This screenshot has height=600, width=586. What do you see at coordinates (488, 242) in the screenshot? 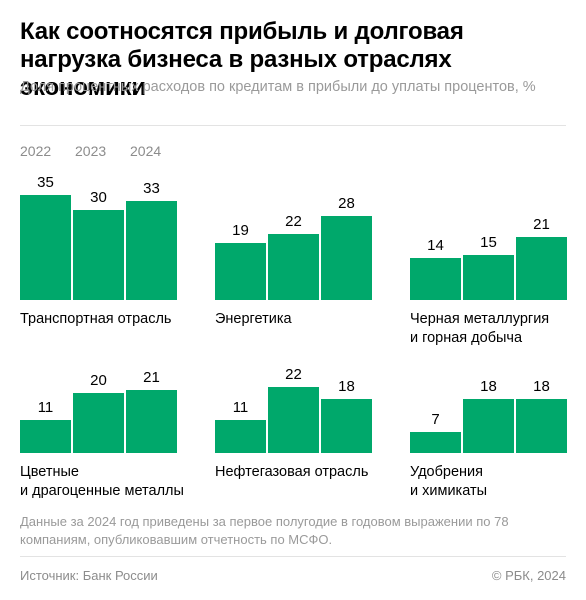
I see `bar-value-label: 15` at bounding box center [488, 242].